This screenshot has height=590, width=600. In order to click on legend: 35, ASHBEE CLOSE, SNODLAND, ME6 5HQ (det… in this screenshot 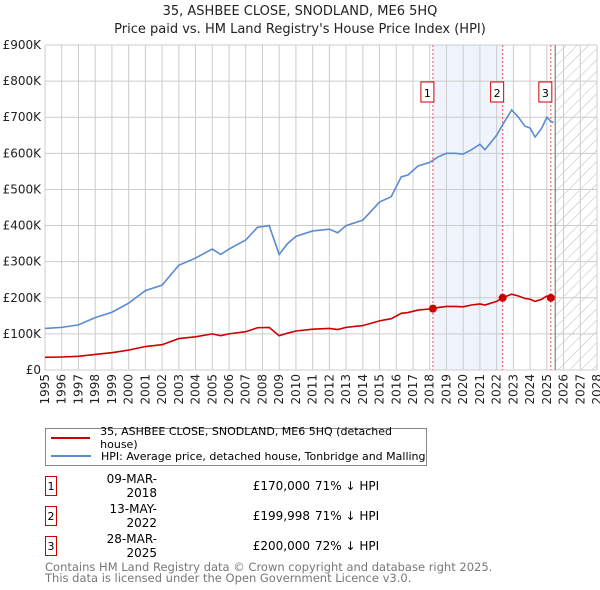, I will do `click(236, 445)`.